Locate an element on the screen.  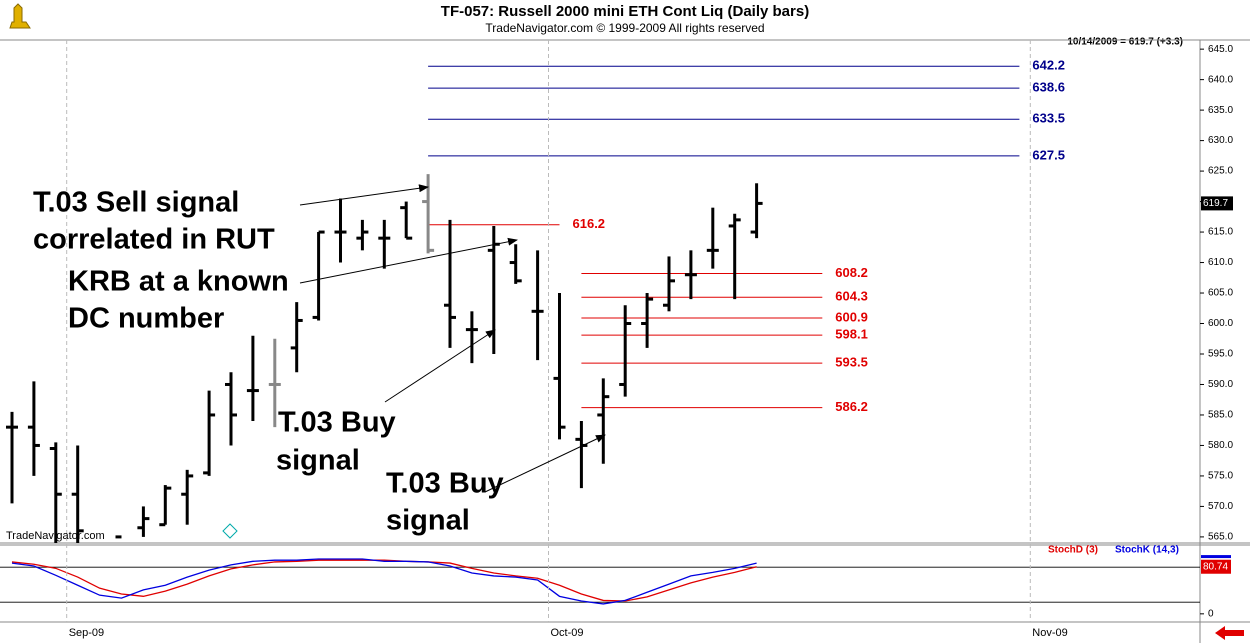
level-label: 633.5 is located at coordinates (1048, 118).